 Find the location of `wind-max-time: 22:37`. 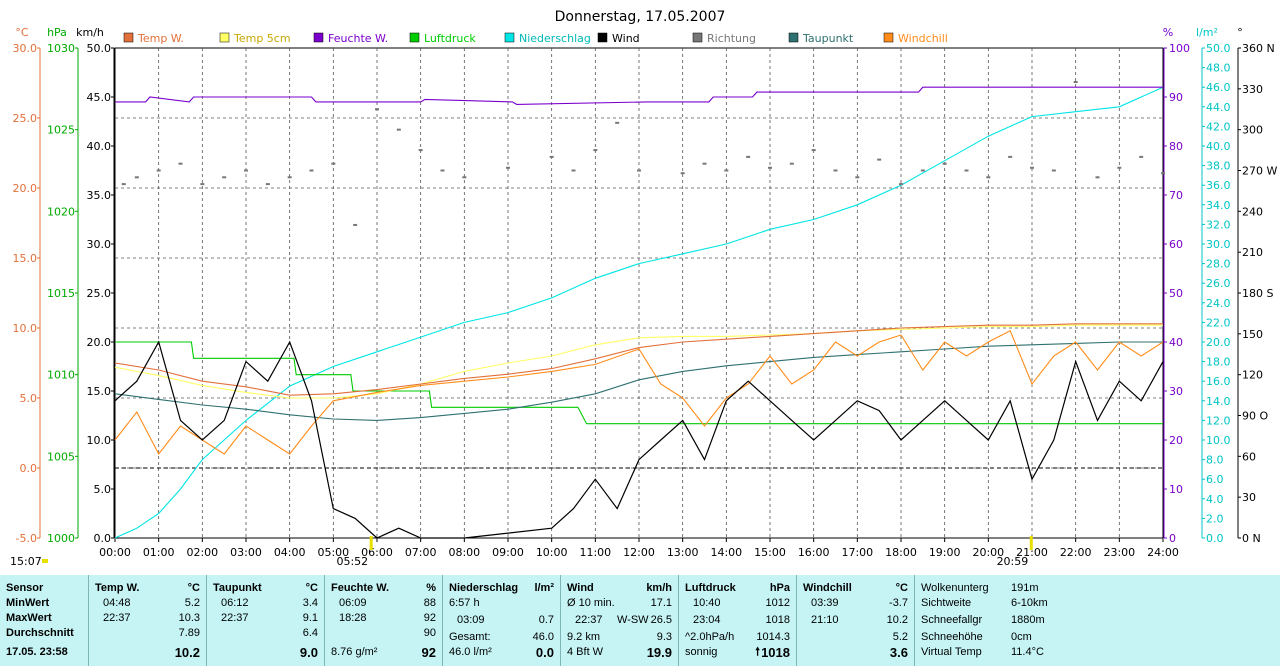

wind-max-time: 22:37 is located at coordinates (589, 620).